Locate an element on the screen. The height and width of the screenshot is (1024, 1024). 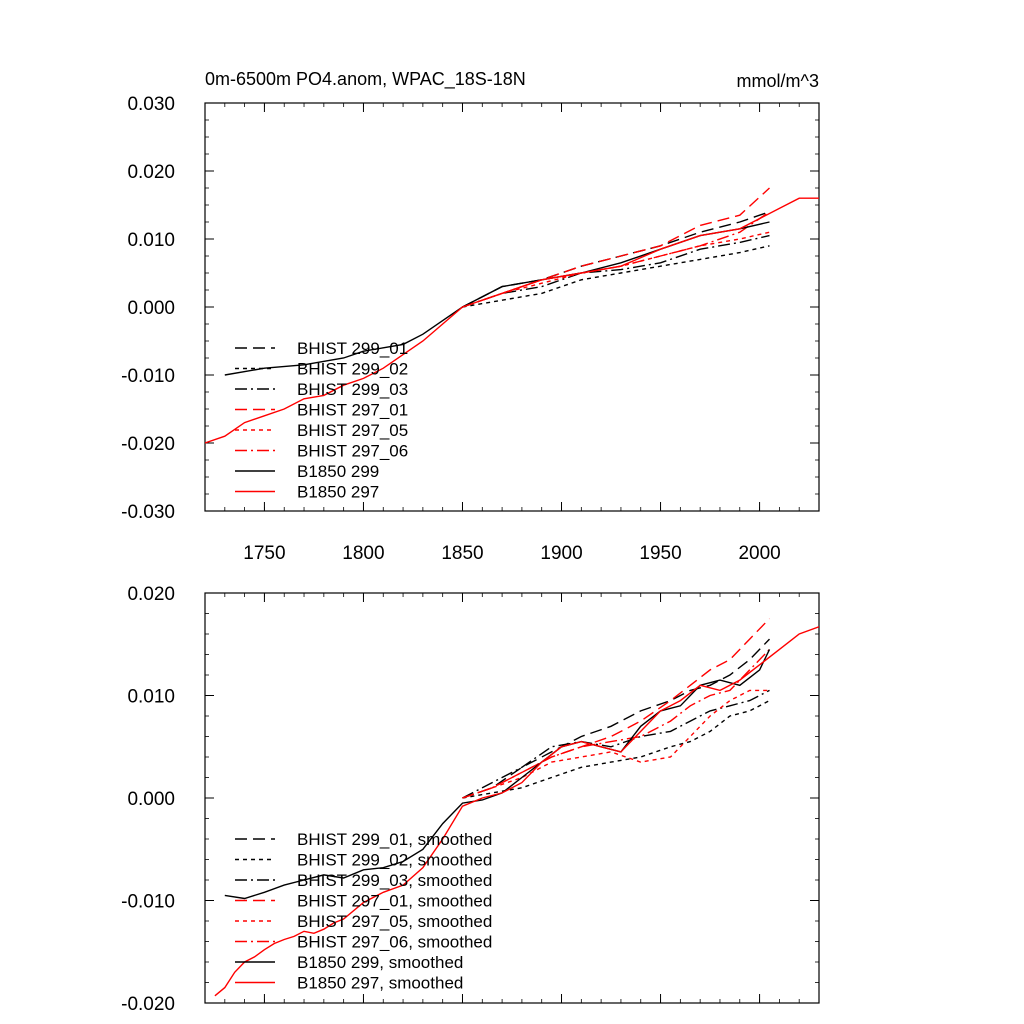
legend-label: BHIST 299_01 is located at coordinates (352, 348).